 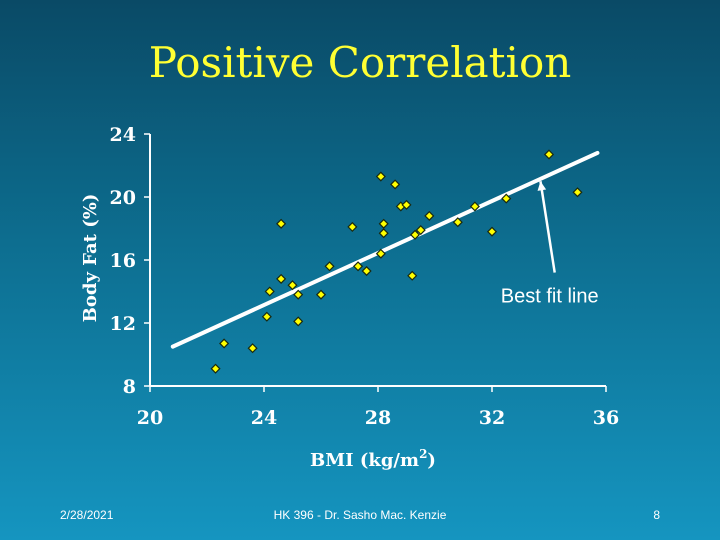 I want to click on x-tick-label: 32, so click(x=492, y=418).